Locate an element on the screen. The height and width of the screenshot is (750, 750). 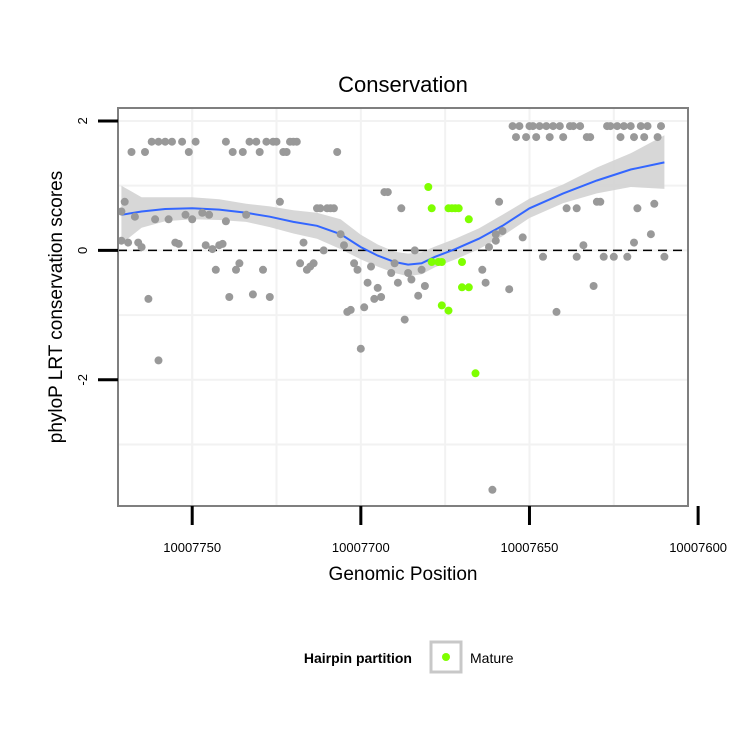
legend-title: Hairpin partition is located at coordinates (358, 658).